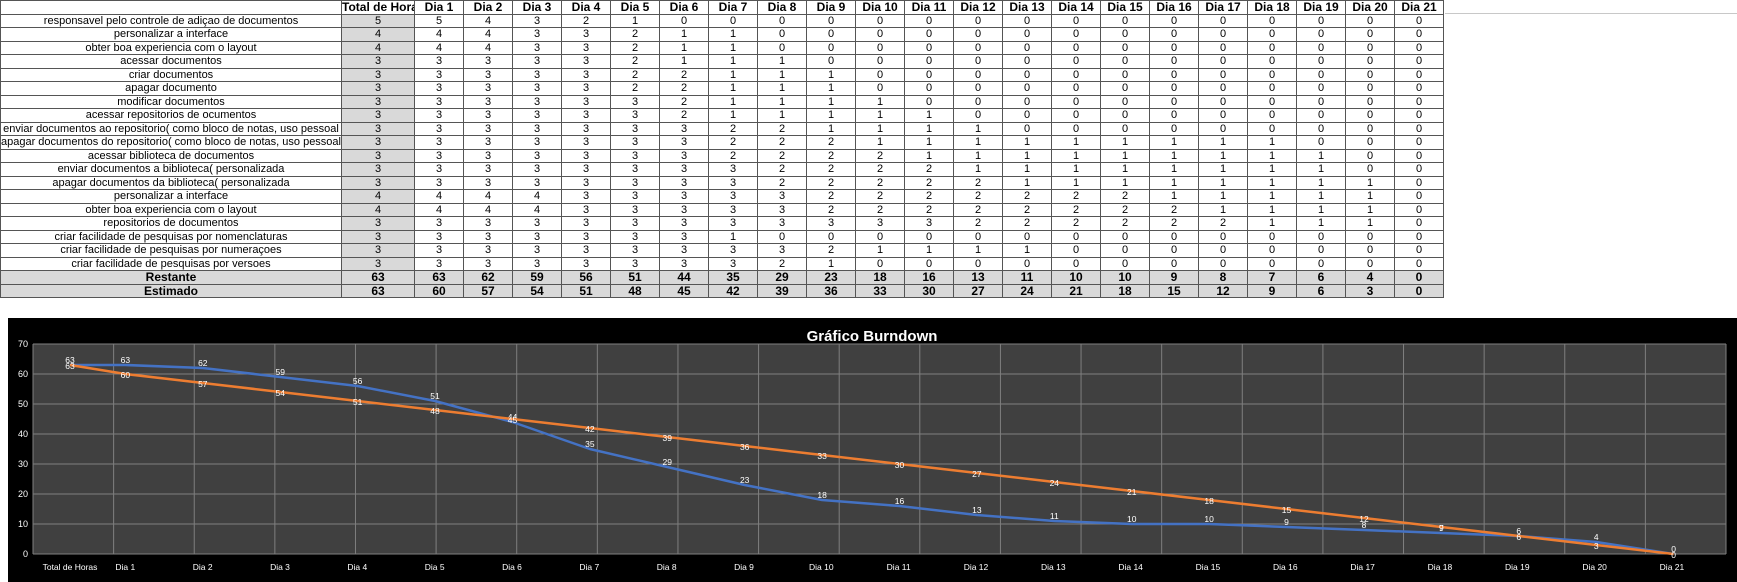 The width and height of the screenshot is (1737, 582). What do you see at coordinates (782, 290) in the screenshot?
I see `estimado-day-cell: 39` at bounding box center [782, 290].